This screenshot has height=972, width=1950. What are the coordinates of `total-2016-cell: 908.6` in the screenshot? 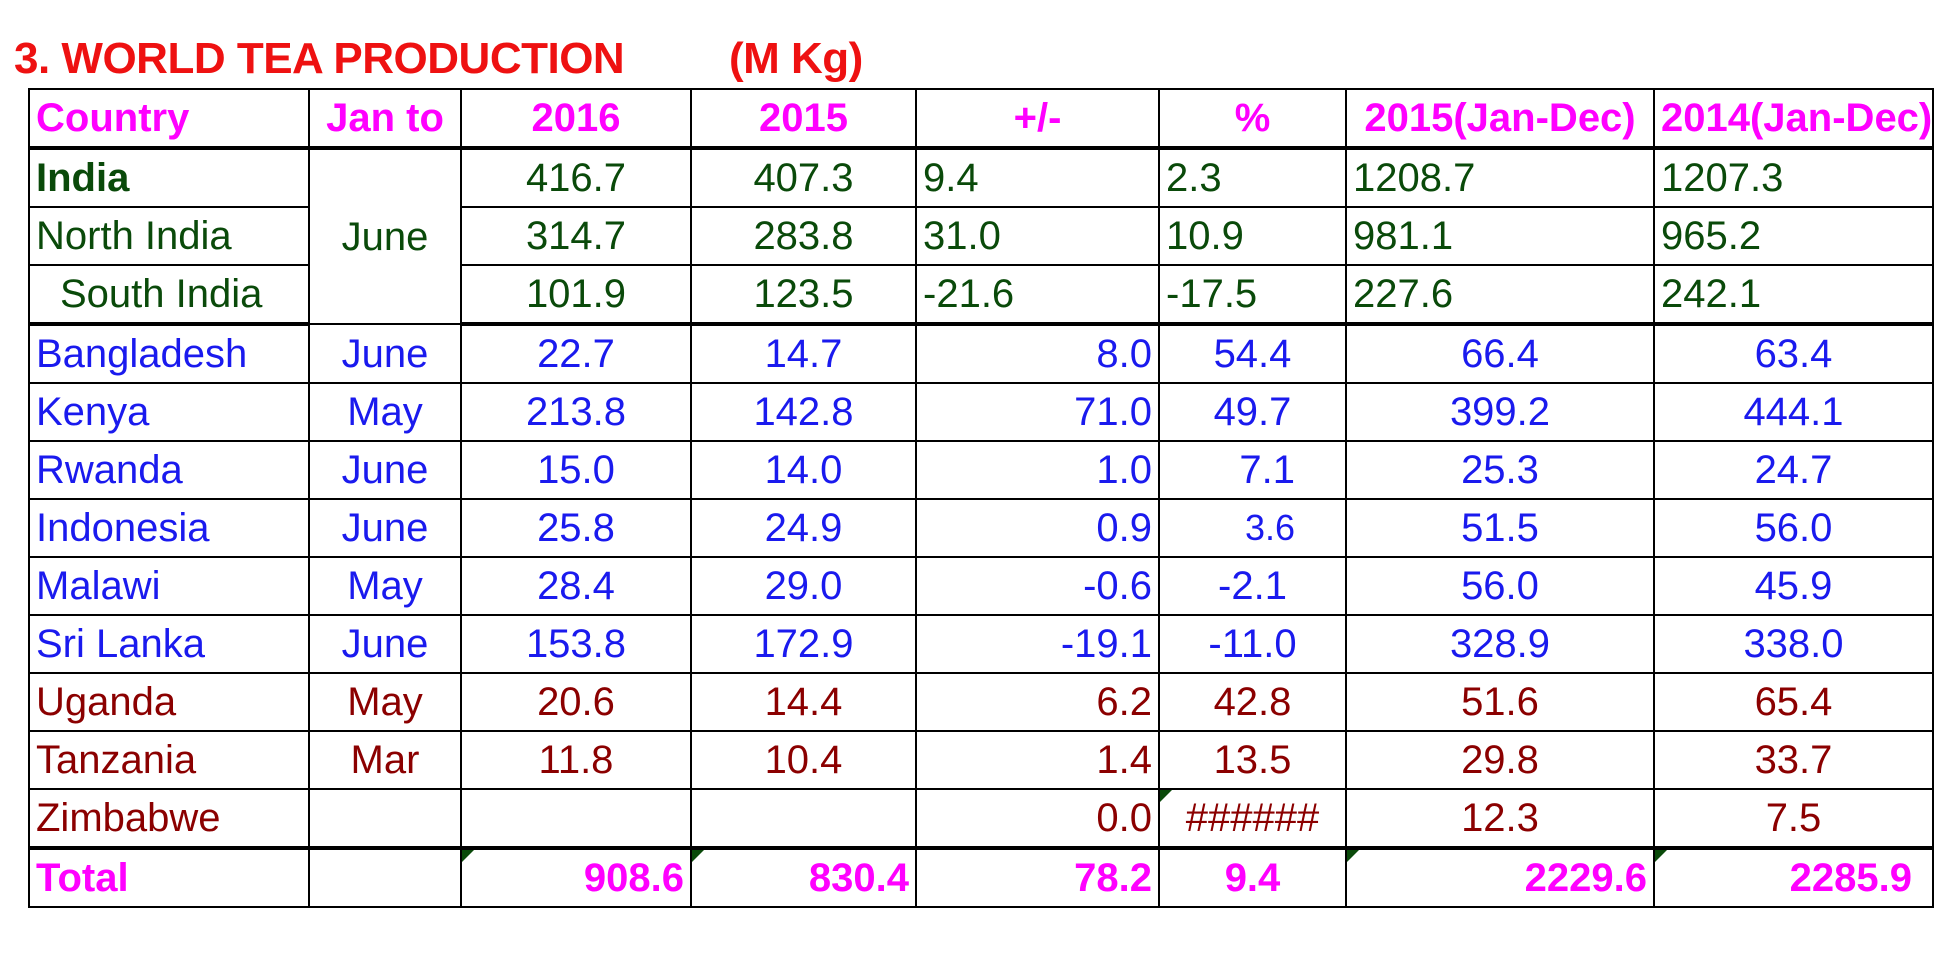 It's located at (576, 877).